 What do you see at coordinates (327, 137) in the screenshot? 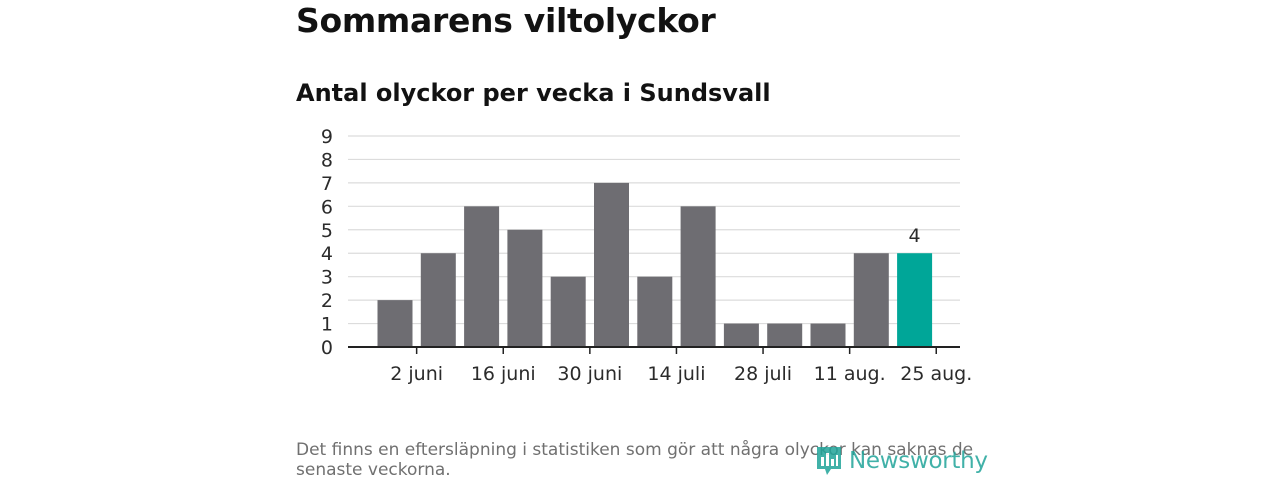
I see `y-tick-label: 9` at bounding box center [327, 137].